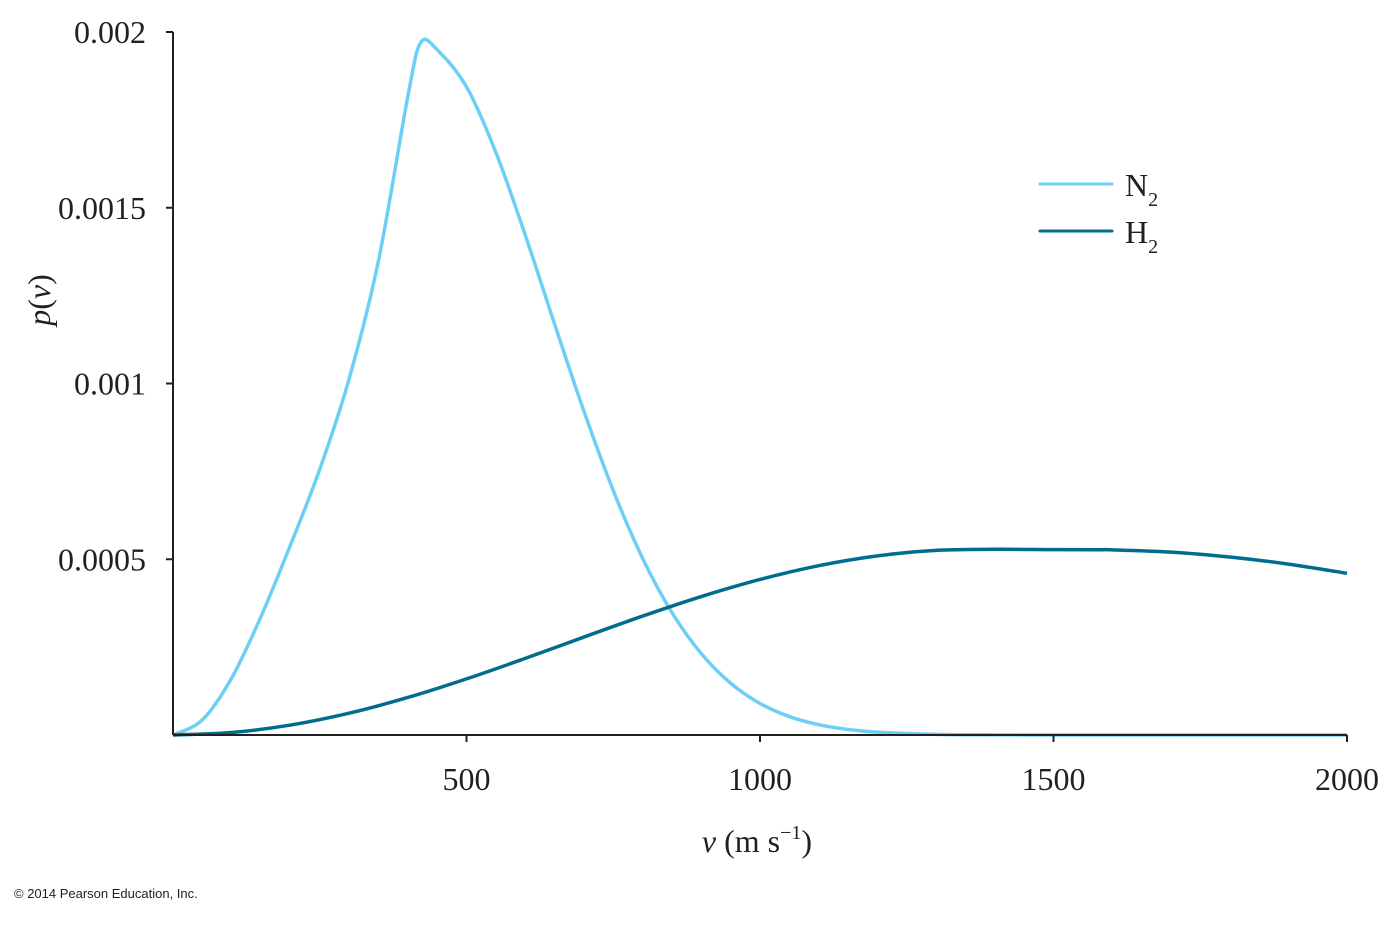 Image resolution: width=1400 pixels, height=933 pixels. I want to click on x-axis-title-var: v, so click(709, 841).